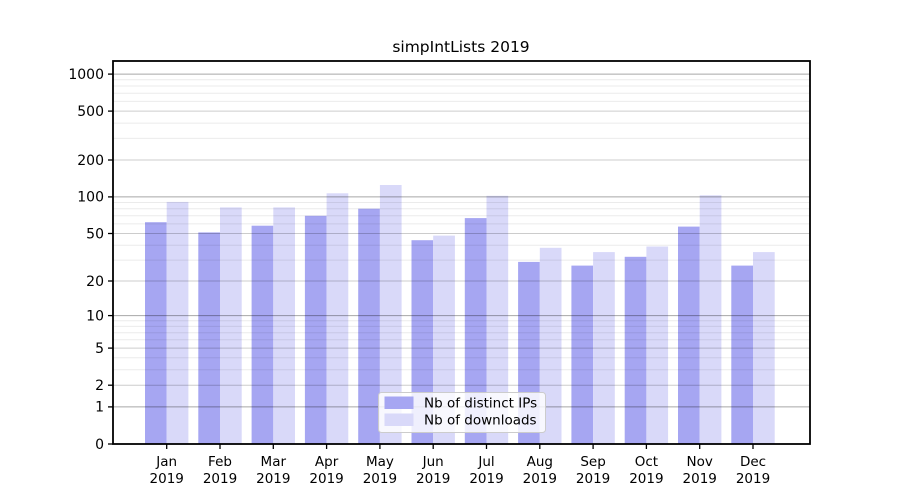  I want to click on y-tick-label: 5, so click(99, 349).